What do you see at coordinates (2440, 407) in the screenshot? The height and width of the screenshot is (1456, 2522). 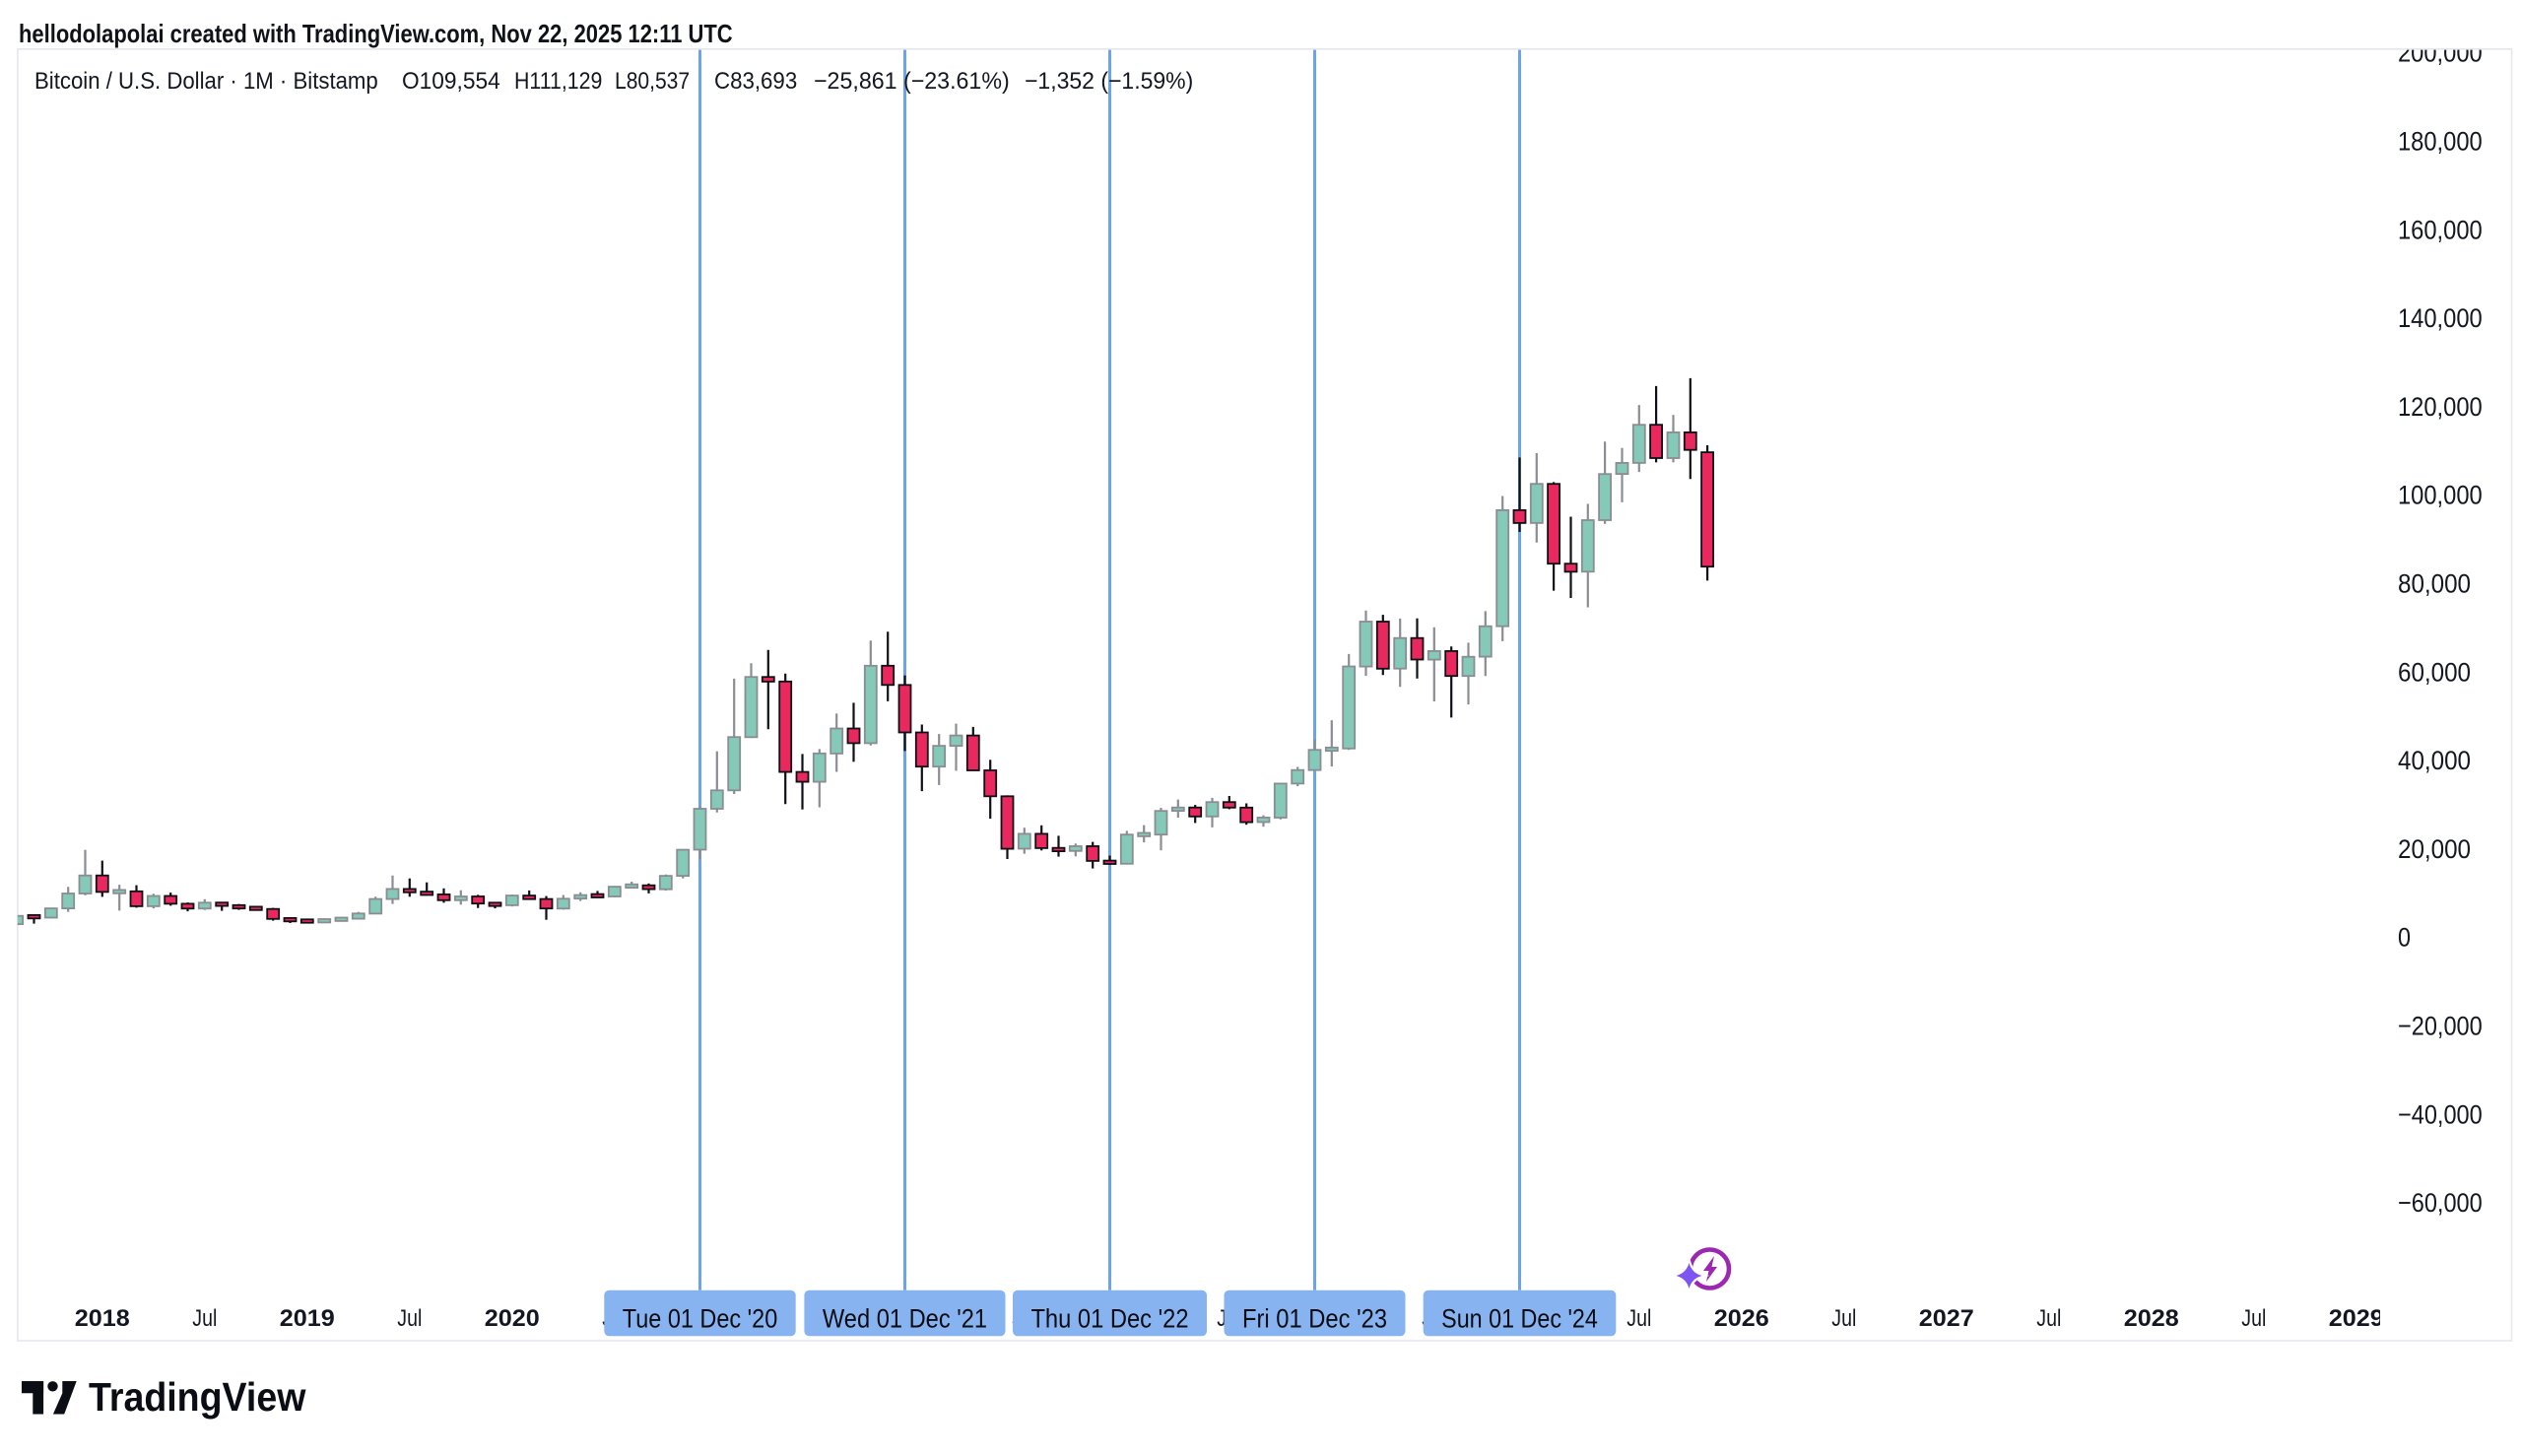 I see `svg-text: 120,000` at bounding box center [2440, 407].